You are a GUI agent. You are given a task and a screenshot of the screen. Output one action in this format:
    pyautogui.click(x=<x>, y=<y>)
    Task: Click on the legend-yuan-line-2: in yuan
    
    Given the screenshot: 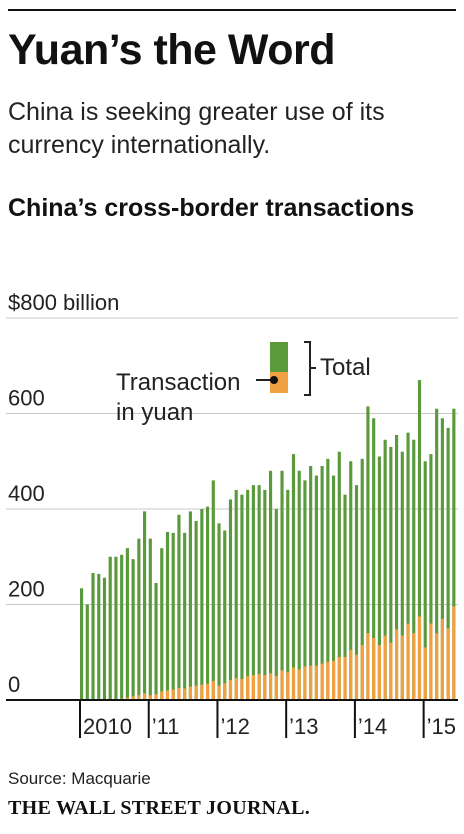 What is the action you would take?
    pyautogui.click(x=154, y=412)
    